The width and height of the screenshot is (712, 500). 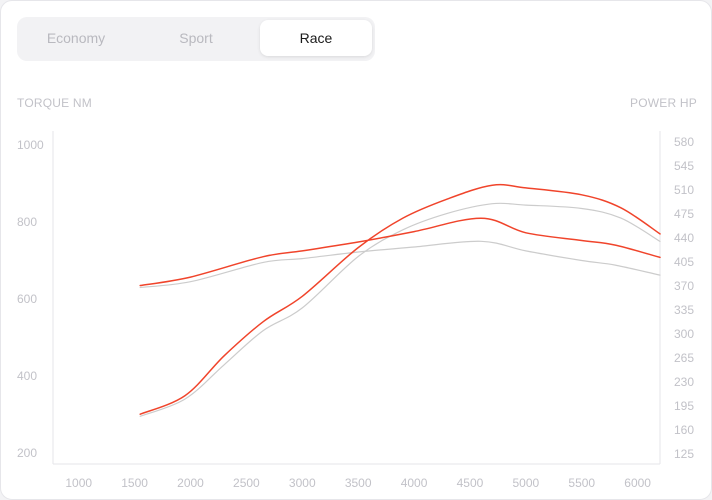 I want to click on x-tick-label: 2000, so click(x=190, y=483).